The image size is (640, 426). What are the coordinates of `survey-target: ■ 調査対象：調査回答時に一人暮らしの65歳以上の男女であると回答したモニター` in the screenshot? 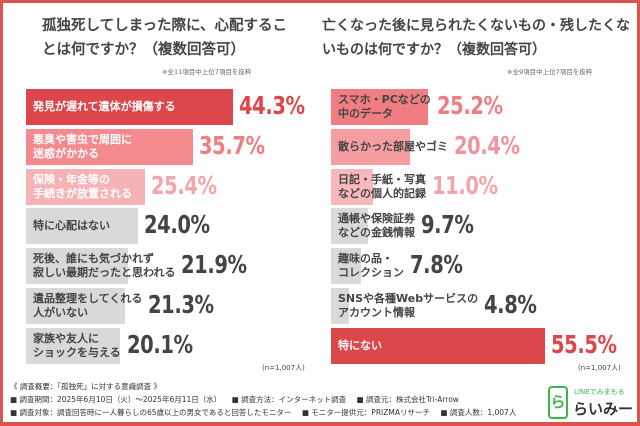 It's located at (151, 412).